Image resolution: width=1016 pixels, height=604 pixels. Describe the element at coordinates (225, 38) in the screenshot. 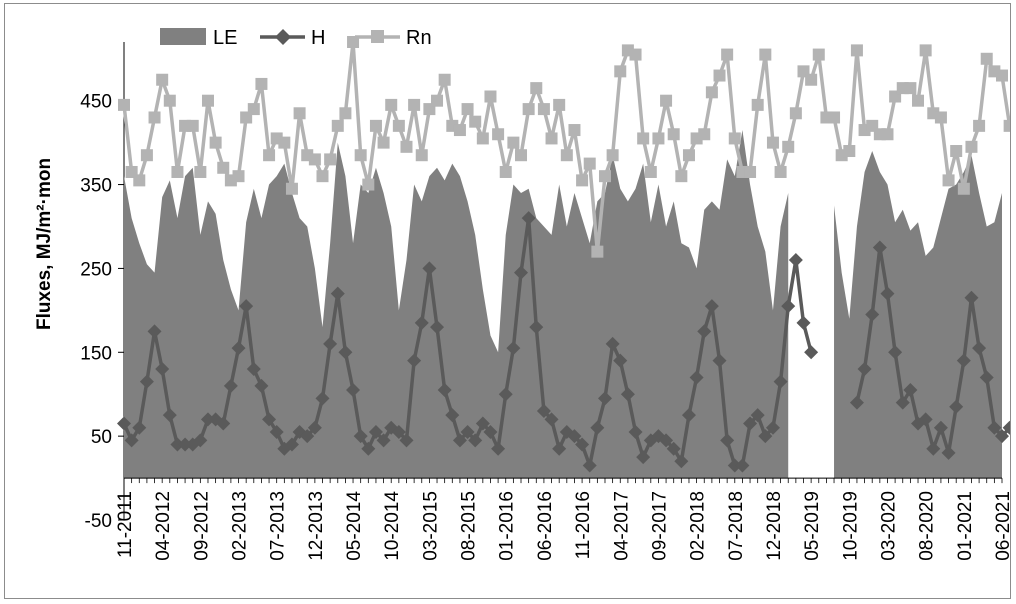

I see `legend-le-label: LE` at that location.